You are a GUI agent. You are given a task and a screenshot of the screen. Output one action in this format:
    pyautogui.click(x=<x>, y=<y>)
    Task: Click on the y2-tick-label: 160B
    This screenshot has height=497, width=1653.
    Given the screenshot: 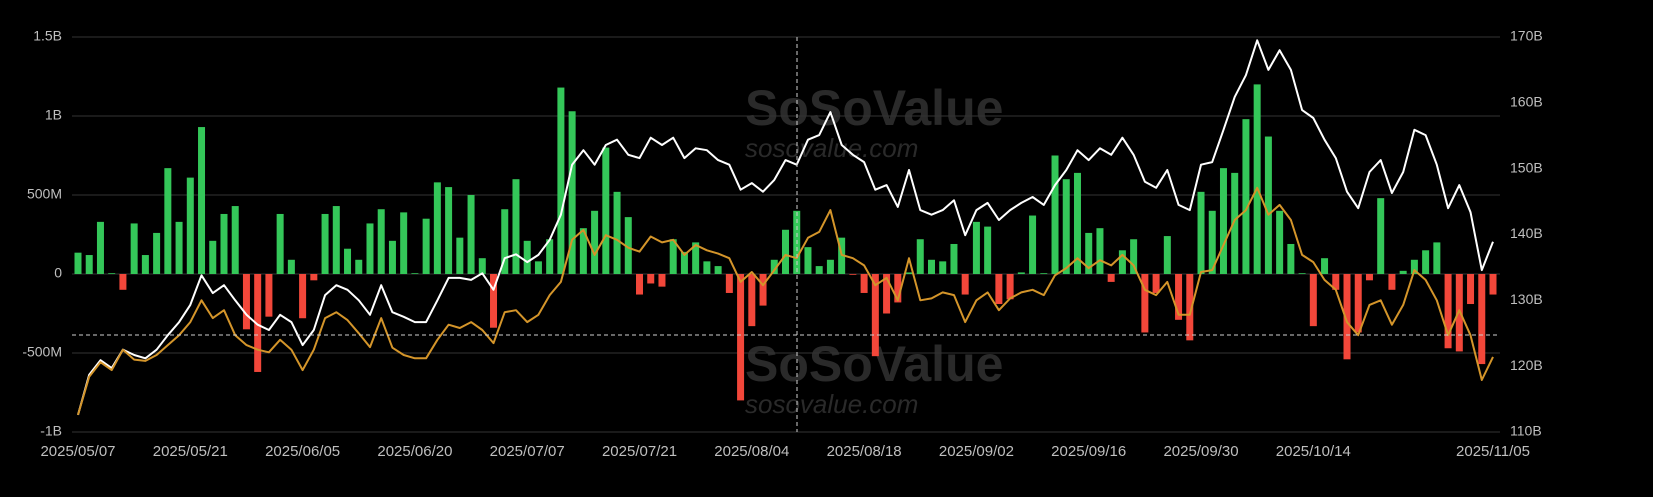 What is the action you would take?
    pyautogui.click(x=1526, y=102)
    